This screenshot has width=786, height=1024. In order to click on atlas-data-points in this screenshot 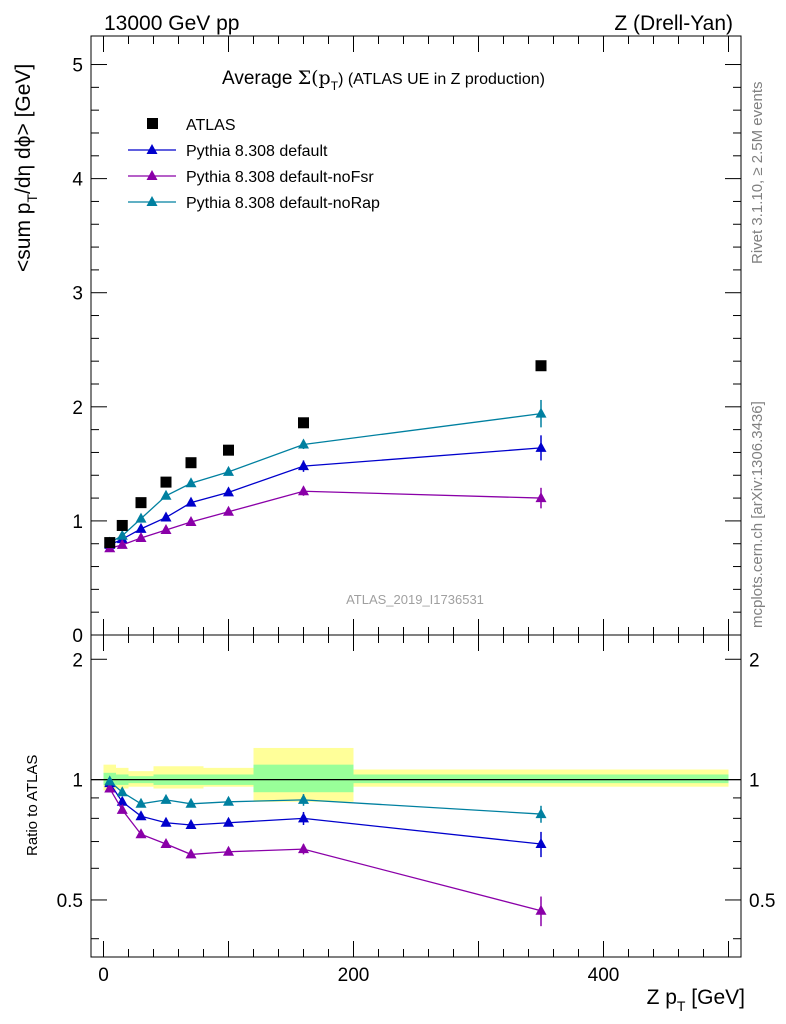, I will do `click(325, 454)`.